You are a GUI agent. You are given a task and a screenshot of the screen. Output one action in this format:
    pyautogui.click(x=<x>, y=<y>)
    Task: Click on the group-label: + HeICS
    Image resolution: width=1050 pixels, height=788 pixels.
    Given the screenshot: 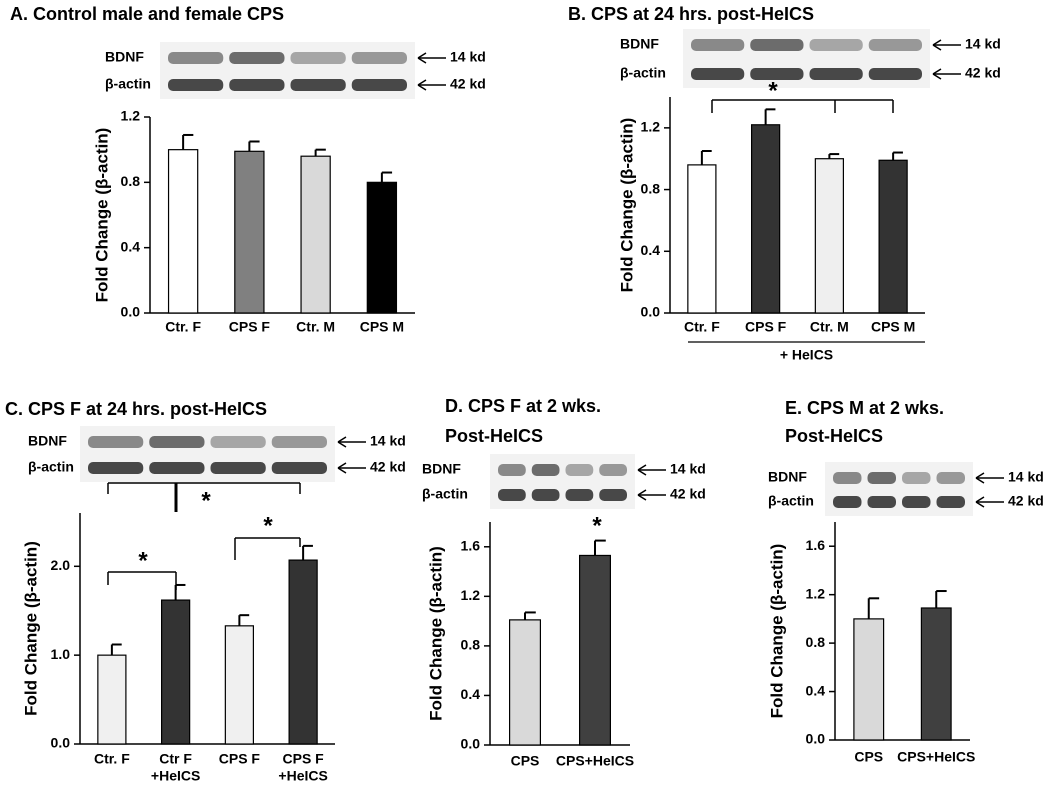 What is the action you would take?
    pyautogui.click(x=806, y=355)
    